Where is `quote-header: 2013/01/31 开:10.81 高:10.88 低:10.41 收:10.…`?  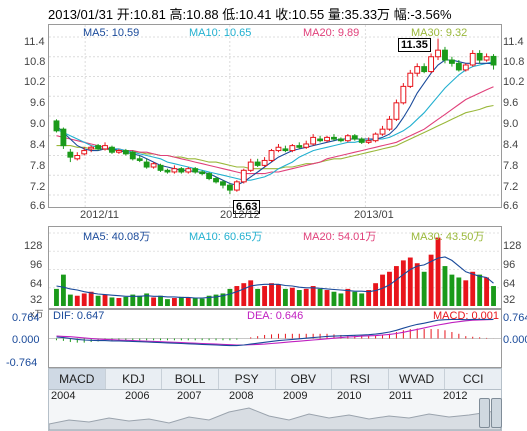
quote-header: 2013/01/31 开:10.81 高:10.88 低:10.41 收:10.… is located at coordinates (250, 13).